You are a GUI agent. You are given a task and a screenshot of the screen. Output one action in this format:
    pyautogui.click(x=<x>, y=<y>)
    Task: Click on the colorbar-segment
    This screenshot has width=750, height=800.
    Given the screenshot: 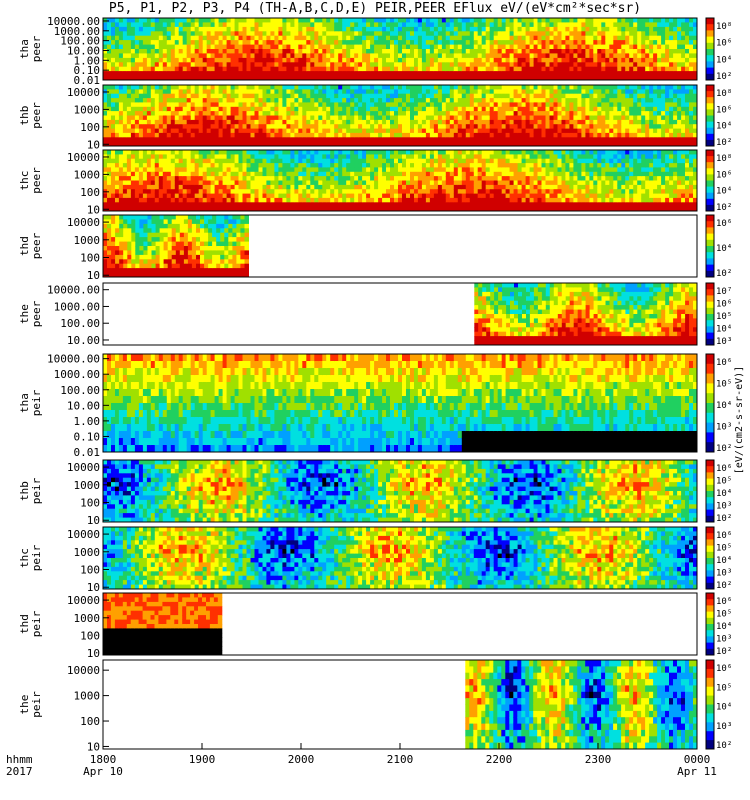 What is the action you would take?
    pyautogui.click(x=710, y=106)
    